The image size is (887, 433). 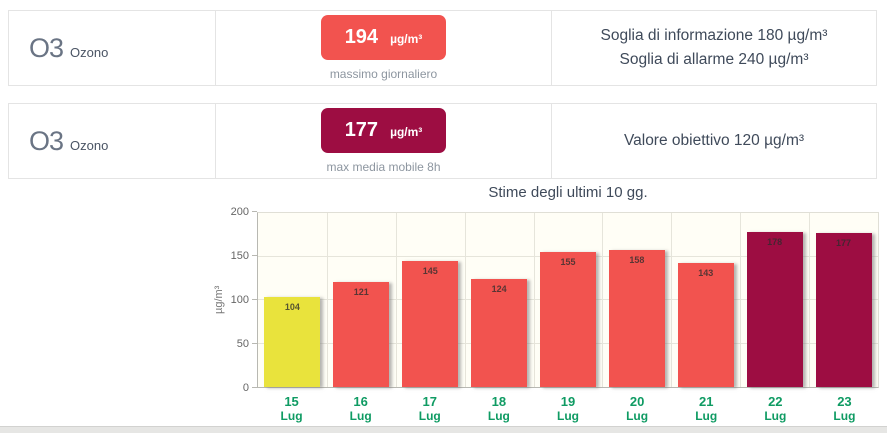 I want to click on bar-slot: 145, so click(x=430, y=300).